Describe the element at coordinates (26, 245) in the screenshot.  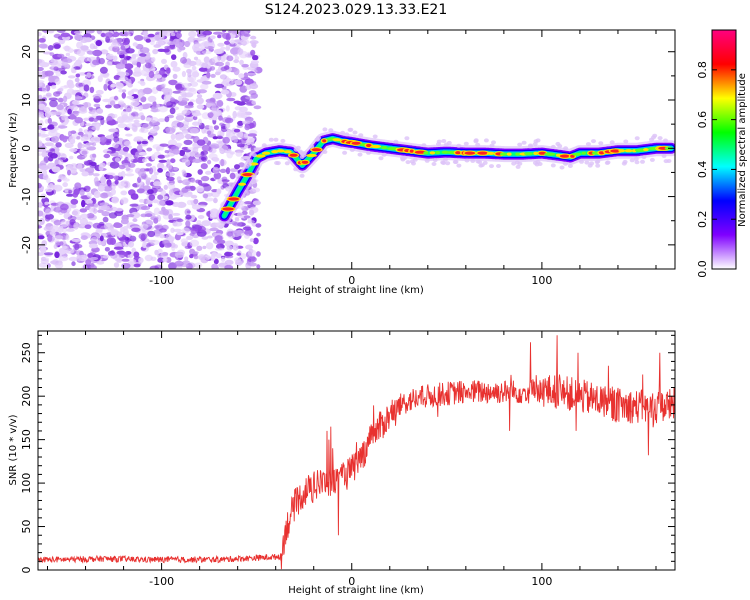
I see `y-tick-label: -20` at that location.